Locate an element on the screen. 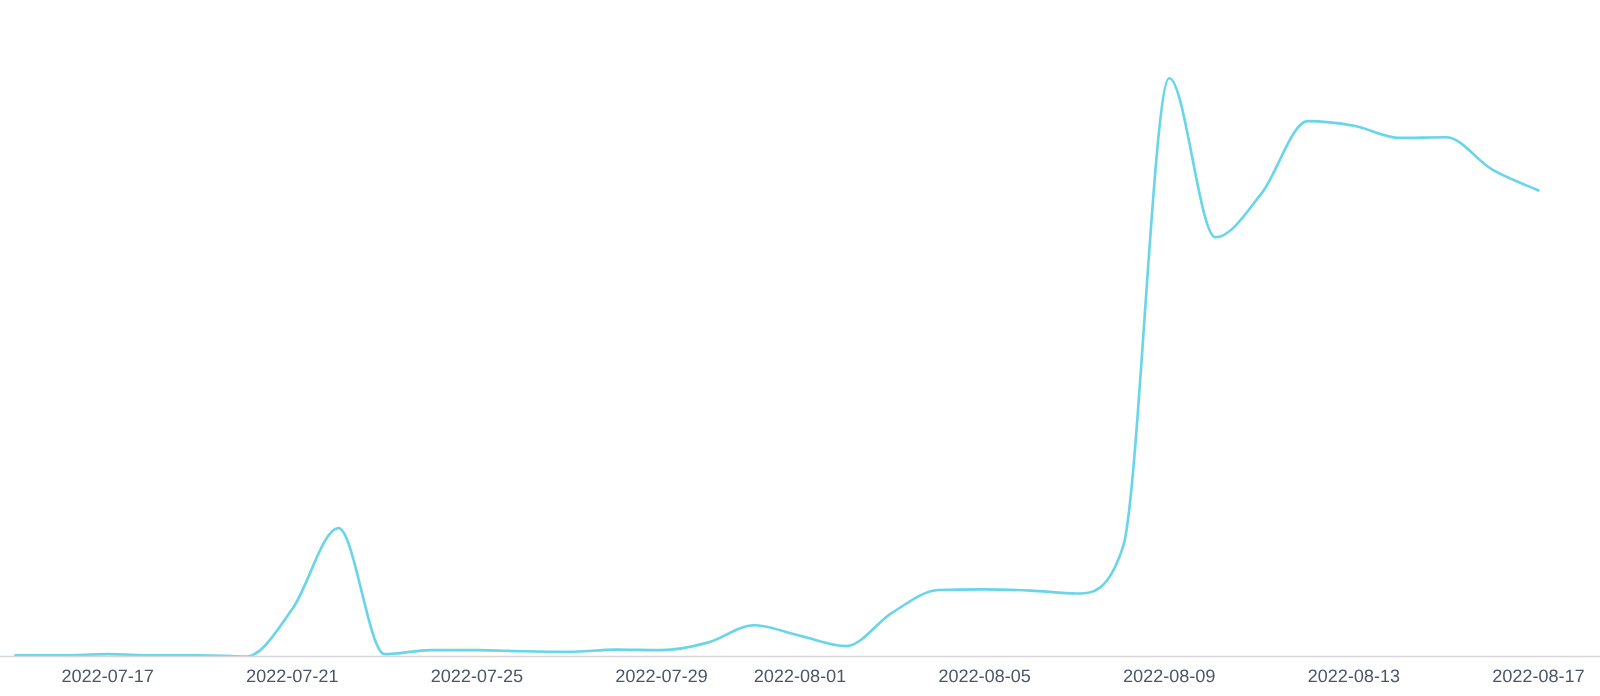  x-tick-label: 2022-08-01 is located at coordinates (800, 676).